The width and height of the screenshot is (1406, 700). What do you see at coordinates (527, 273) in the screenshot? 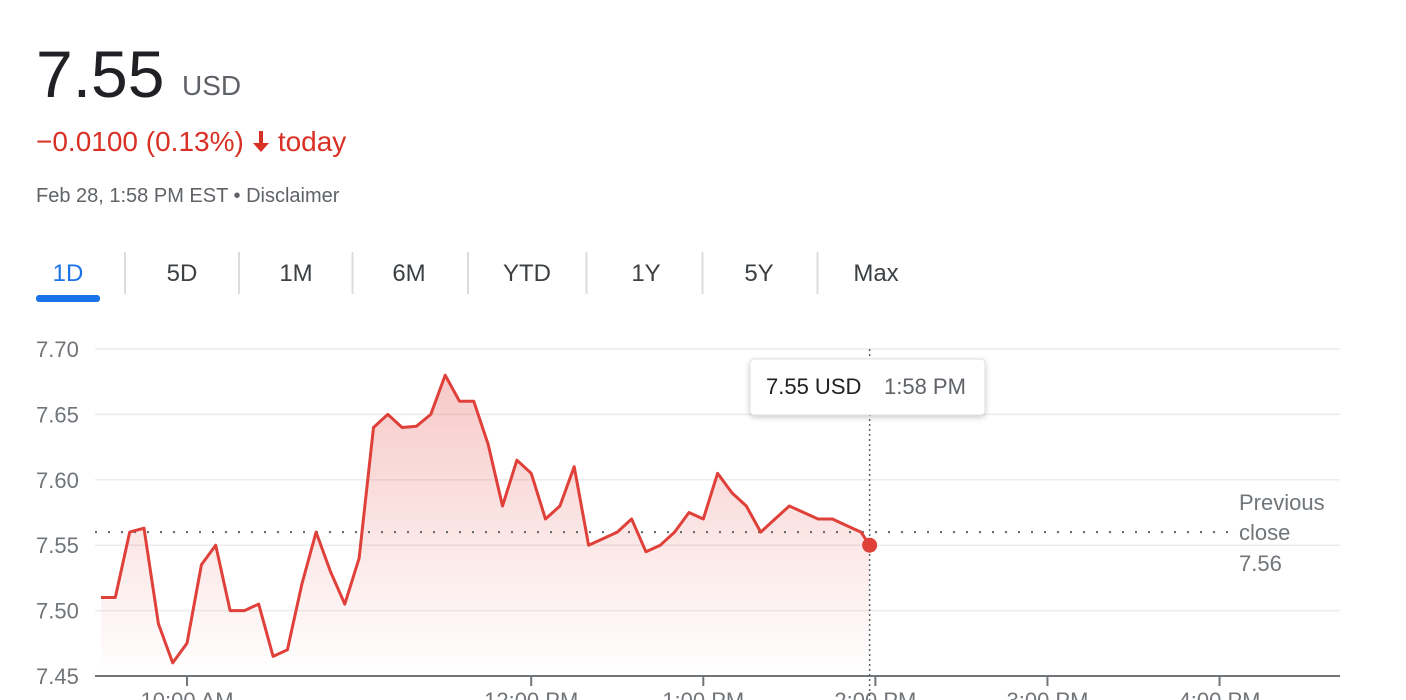
I see `range-tab: YTD` at bounding box center [527, 273].